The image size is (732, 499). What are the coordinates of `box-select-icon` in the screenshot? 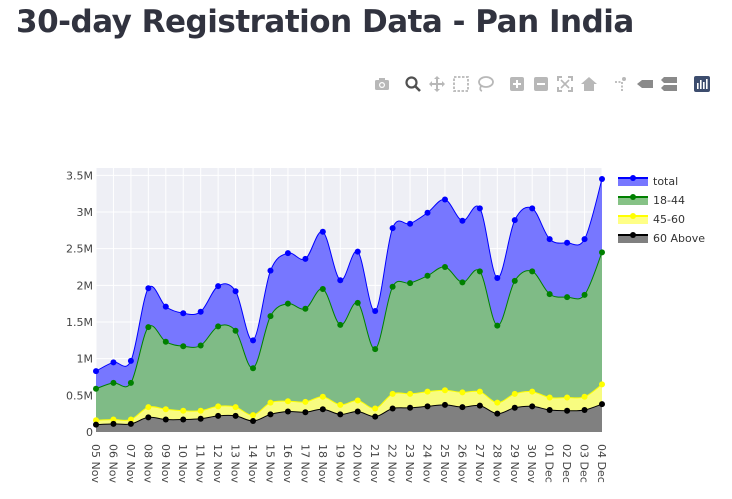 It's located at (461, 84).